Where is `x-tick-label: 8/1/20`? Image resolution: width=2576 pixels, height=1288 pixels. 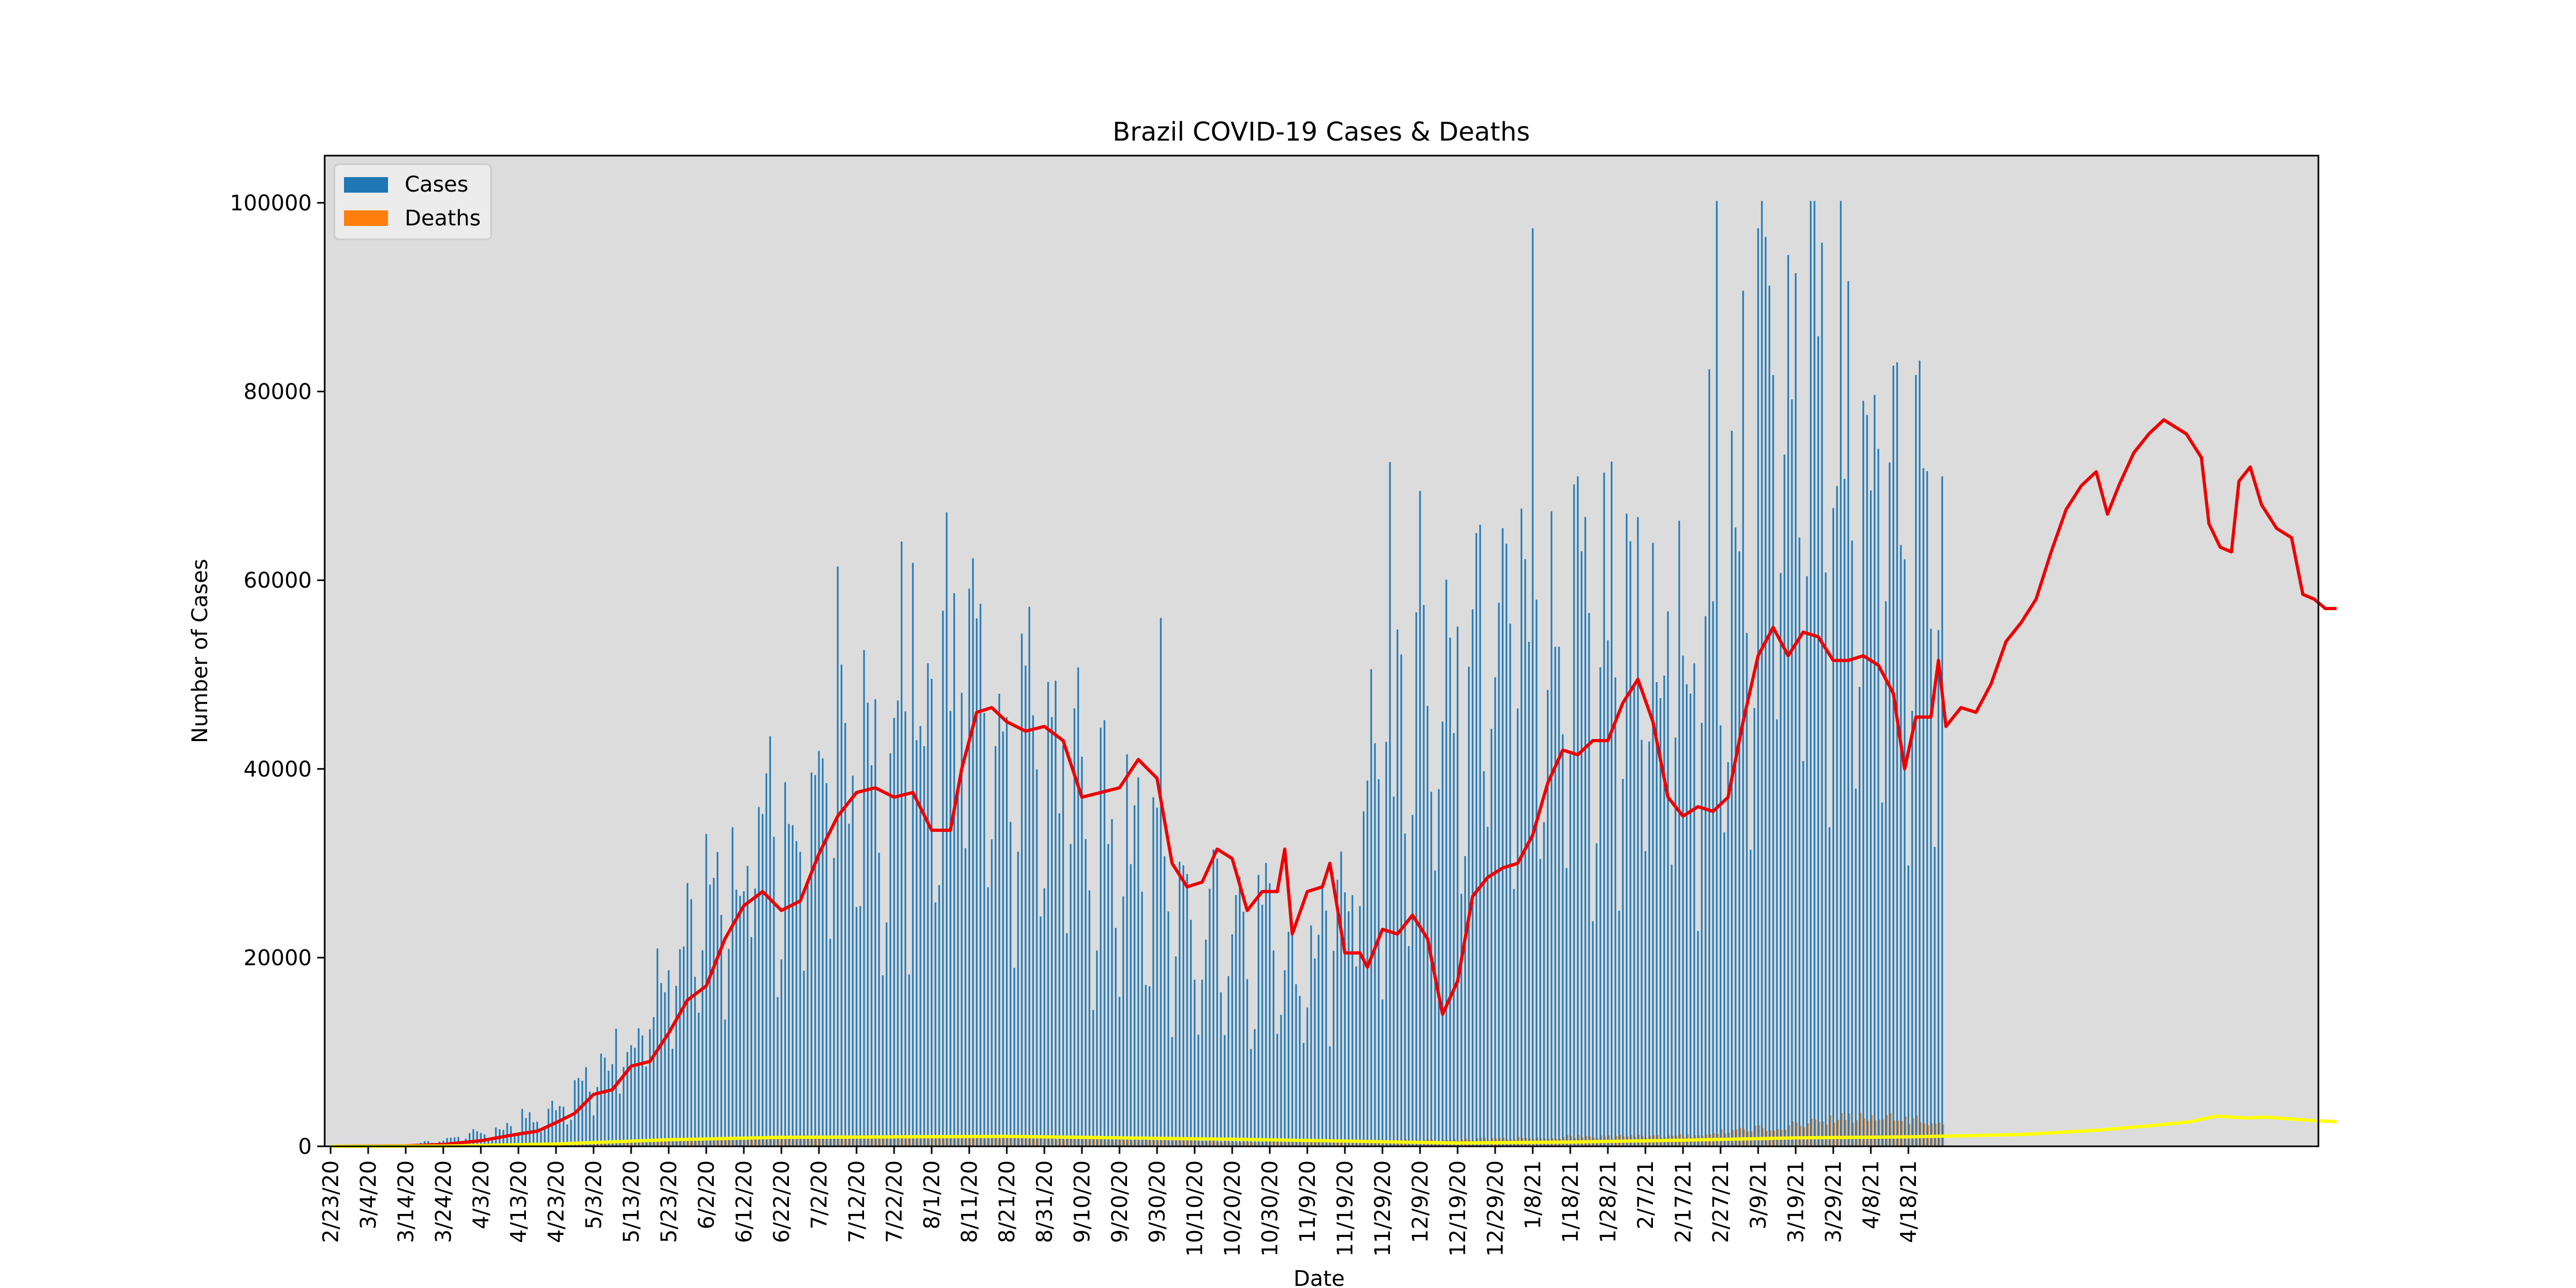 x-tick-label: 8/1/20 is located at coordinates (932, 1195).